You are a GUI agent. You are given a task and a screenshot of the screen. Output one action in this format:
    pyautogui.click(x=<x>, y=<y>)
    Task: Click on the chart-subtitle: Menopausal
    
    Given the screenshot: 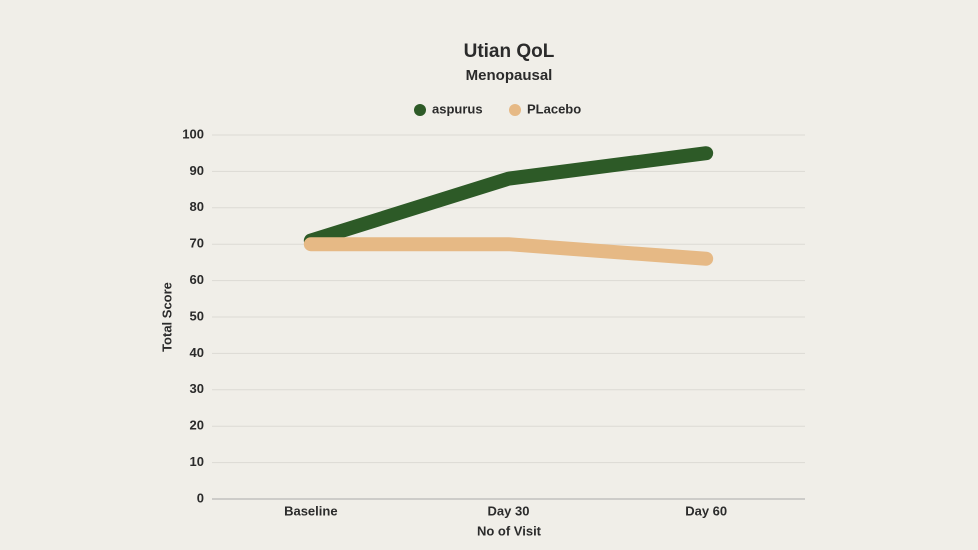 What is the action you would take?
    pyautogui.click(x=509, y=75)
    